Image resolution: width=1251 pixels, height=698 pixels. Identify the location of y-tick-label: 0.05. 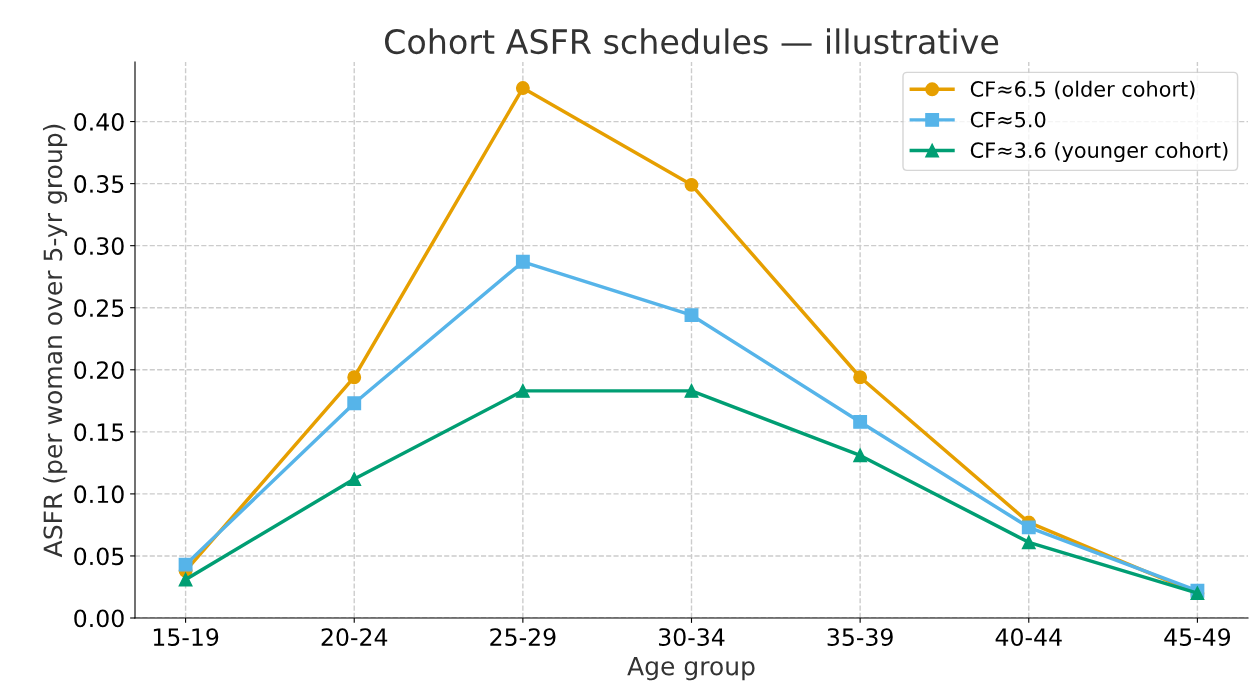
(99, 556).